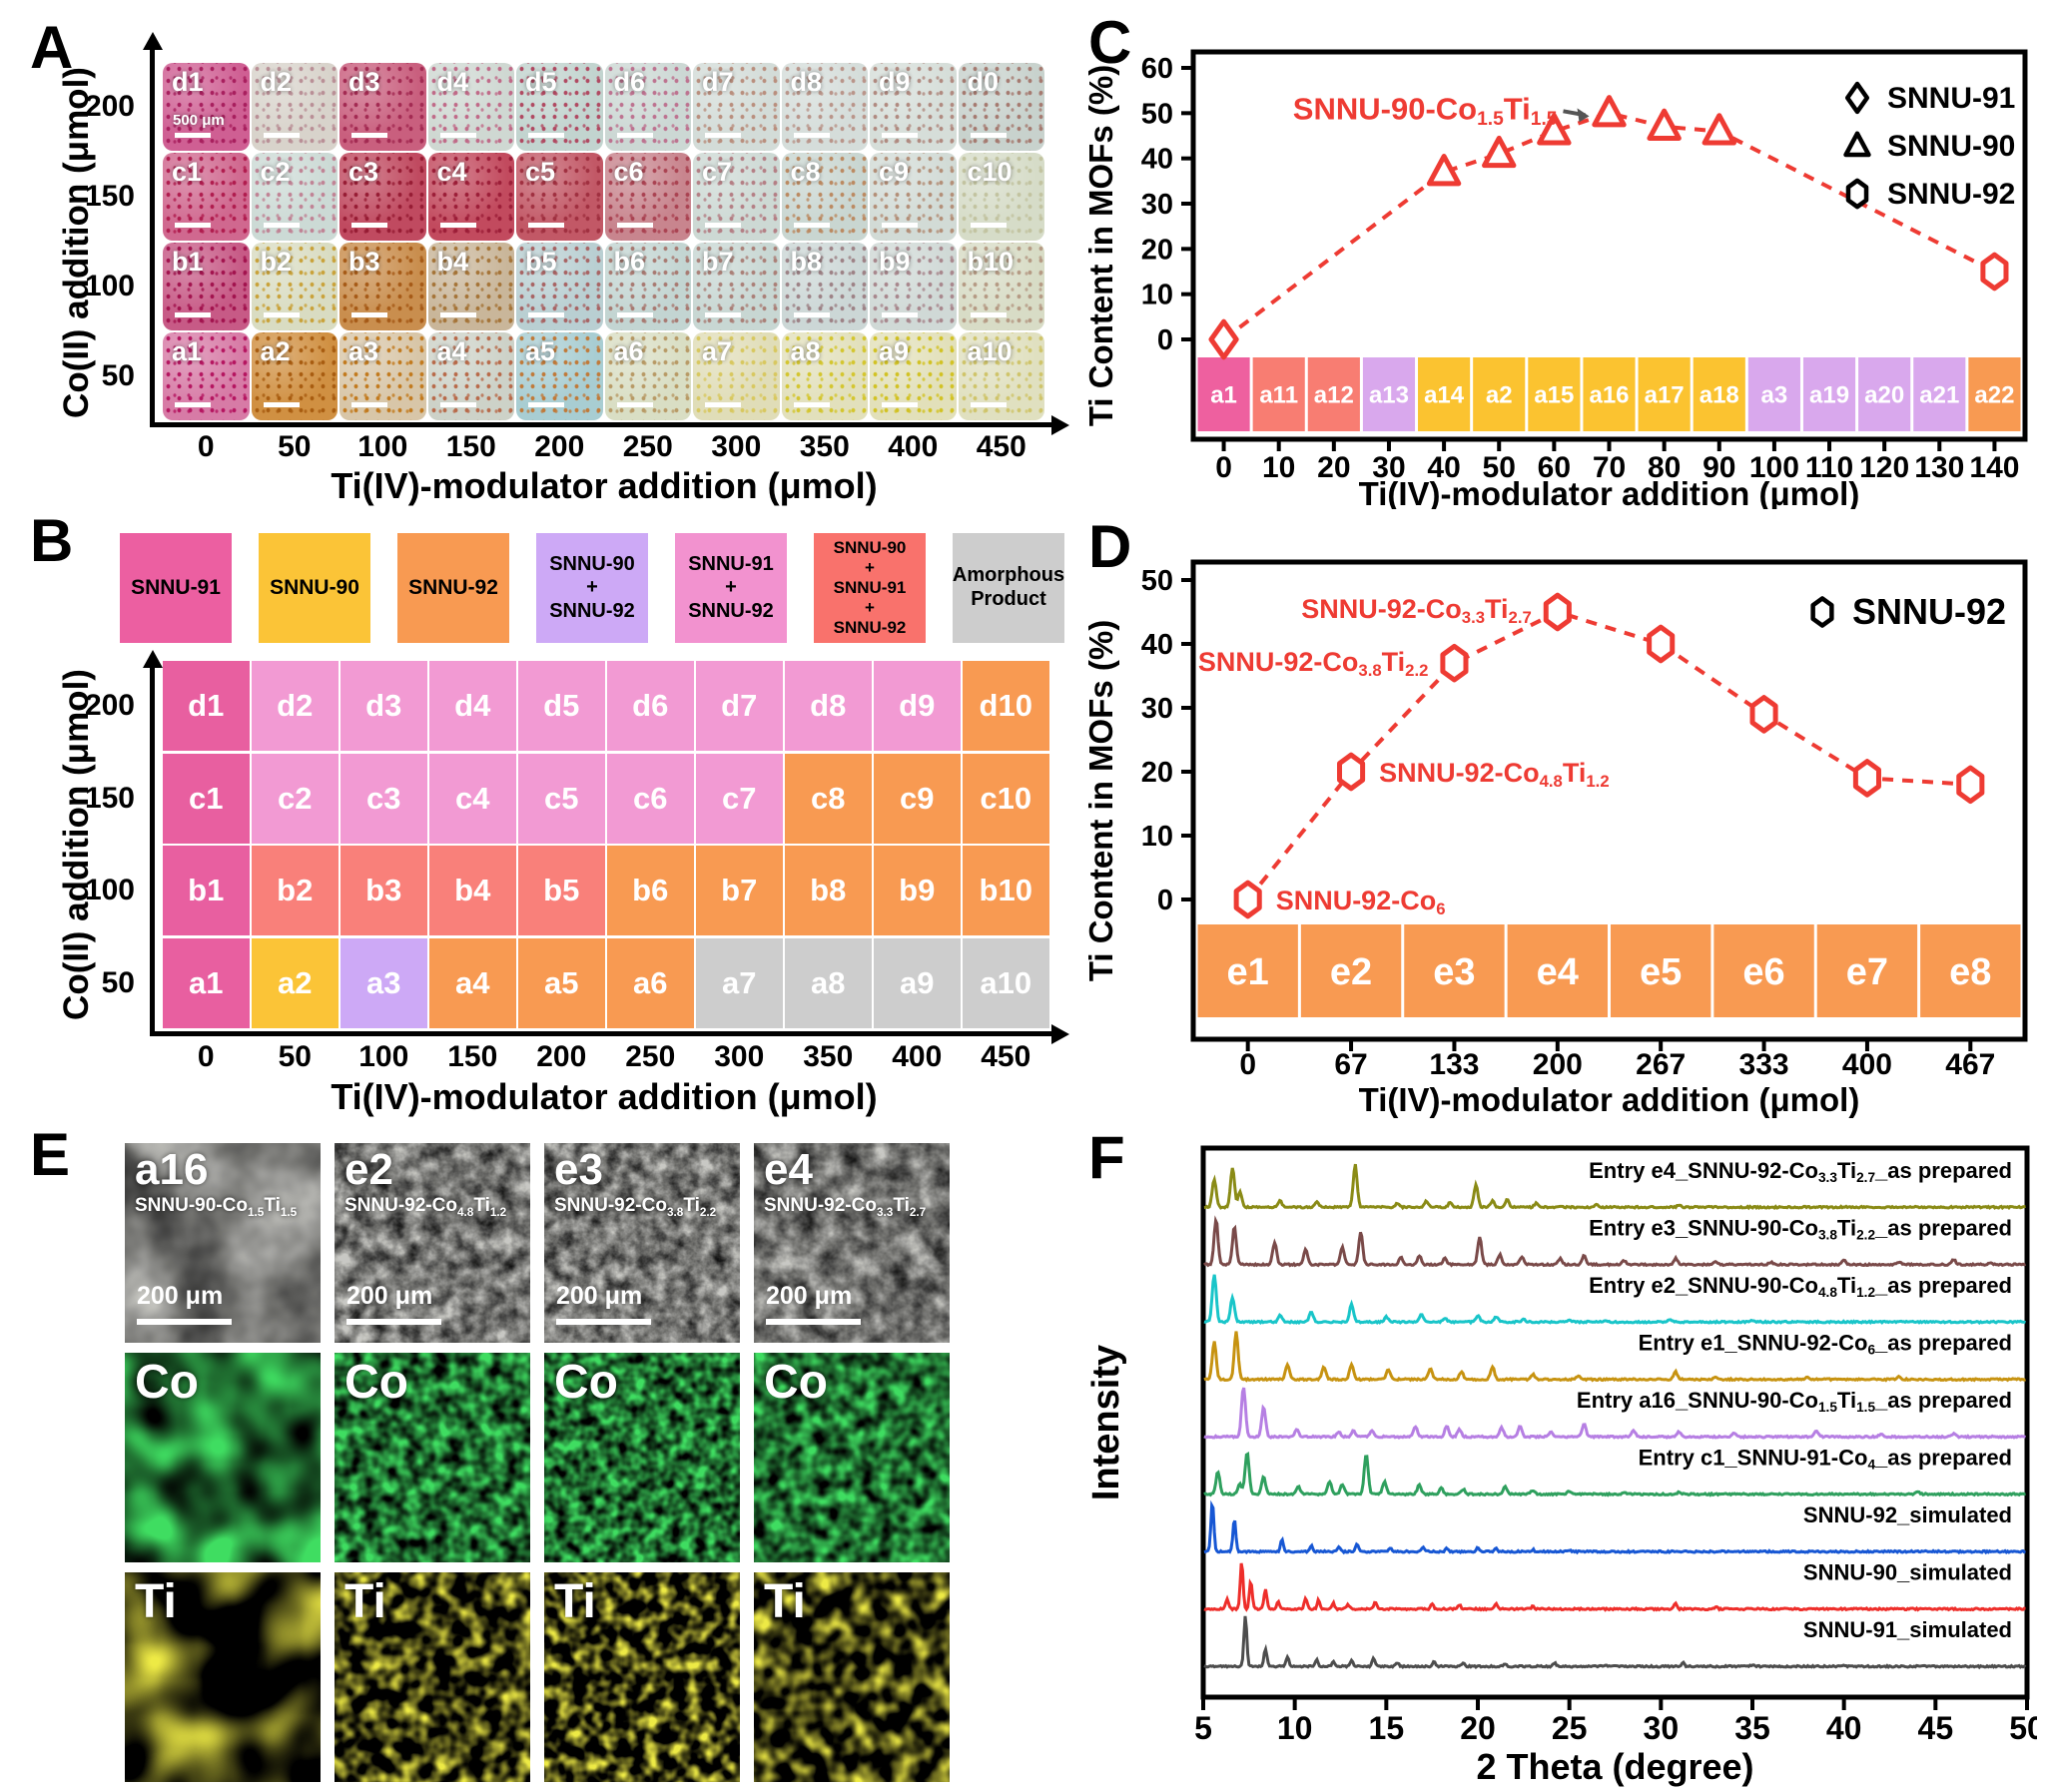 The image size is (2045, 1792). What do you see at coordinates (805, 351) in the screenshot?
I see `photo-tile-id: a8` at bounding box center [805, 351].